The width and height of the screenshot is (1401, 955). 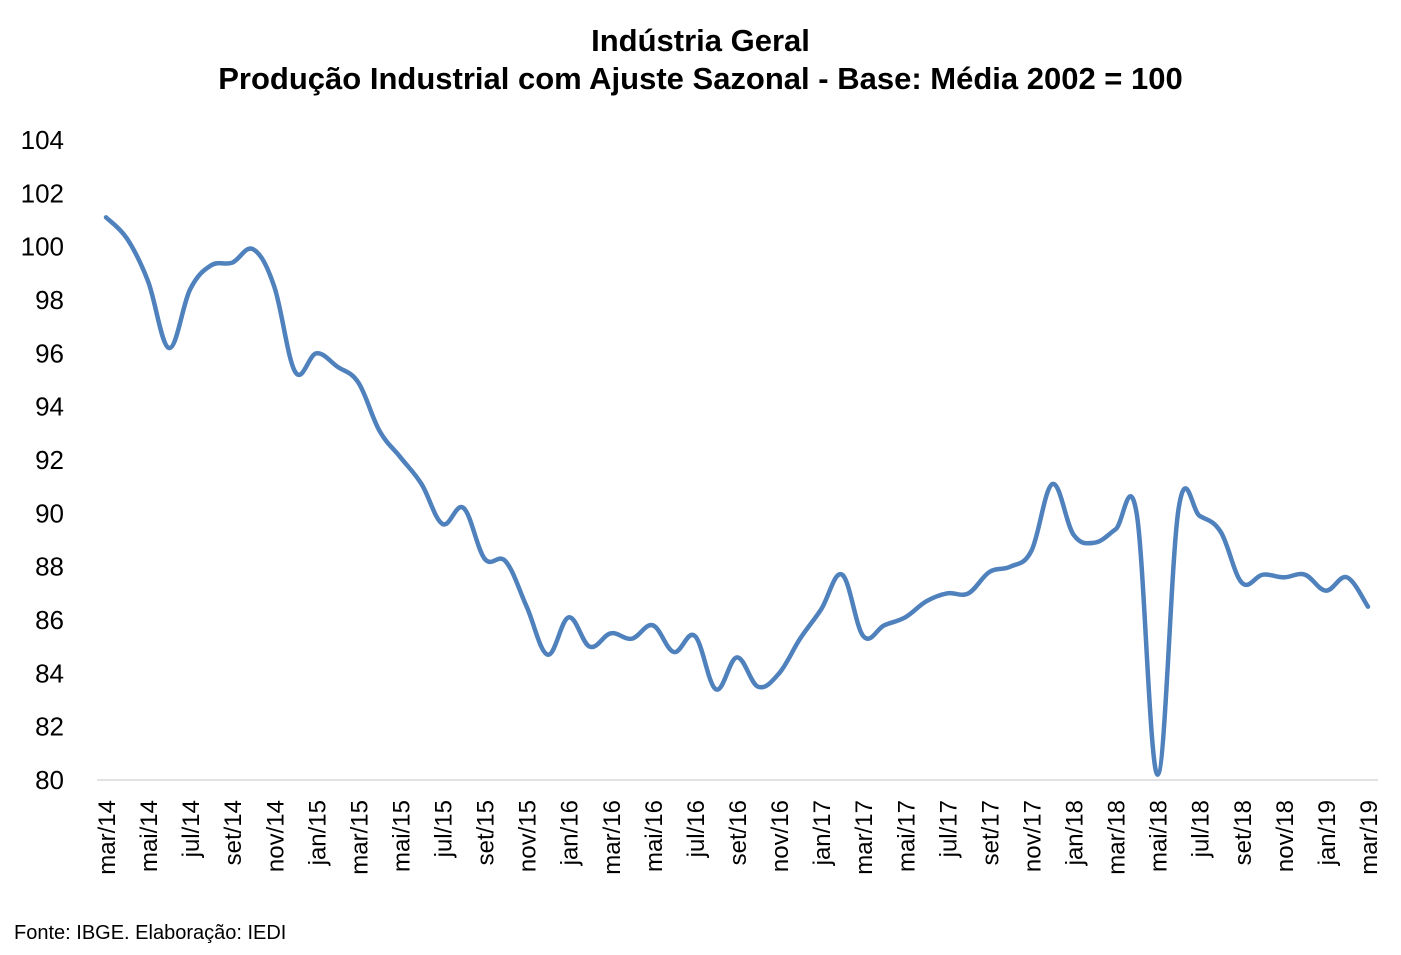 I want to click on data-point: out/18: 87.7, so click(x=1263, y=575).